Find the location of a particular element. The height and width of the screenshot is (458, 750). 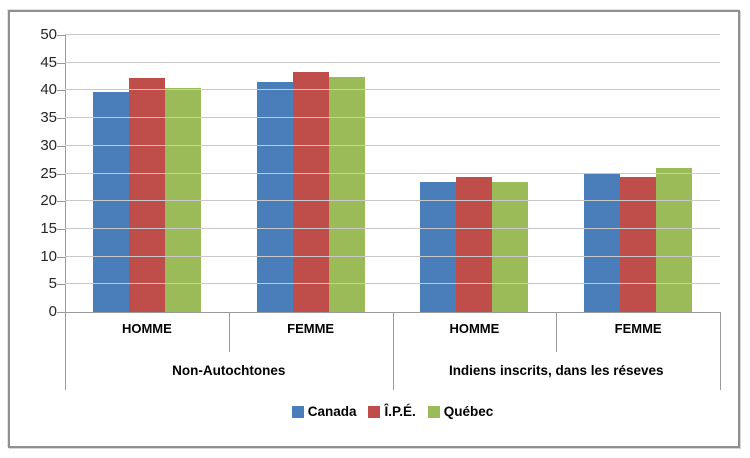

category-label-row: HOMME FEMME HOMME FEMME is located at coordinates (392, 332).